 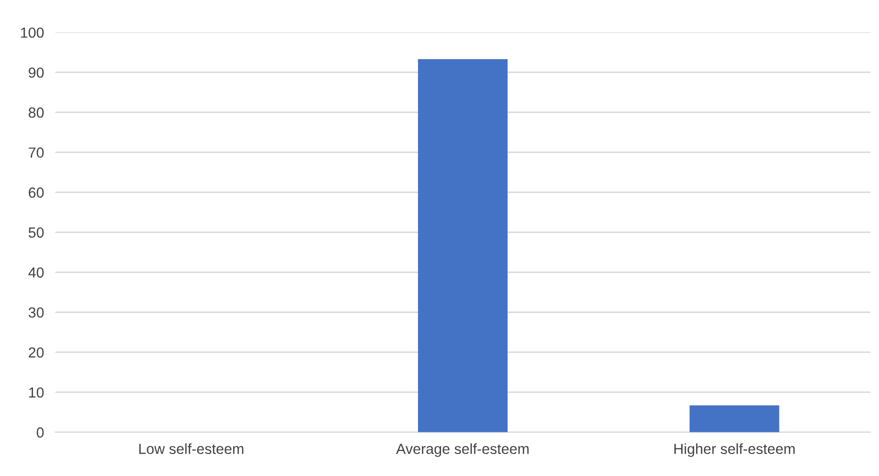 What do you see at coordinates (36, 312) in the screenshot?
I see `y-tick-label: 30` at bounding box center [36, 312].